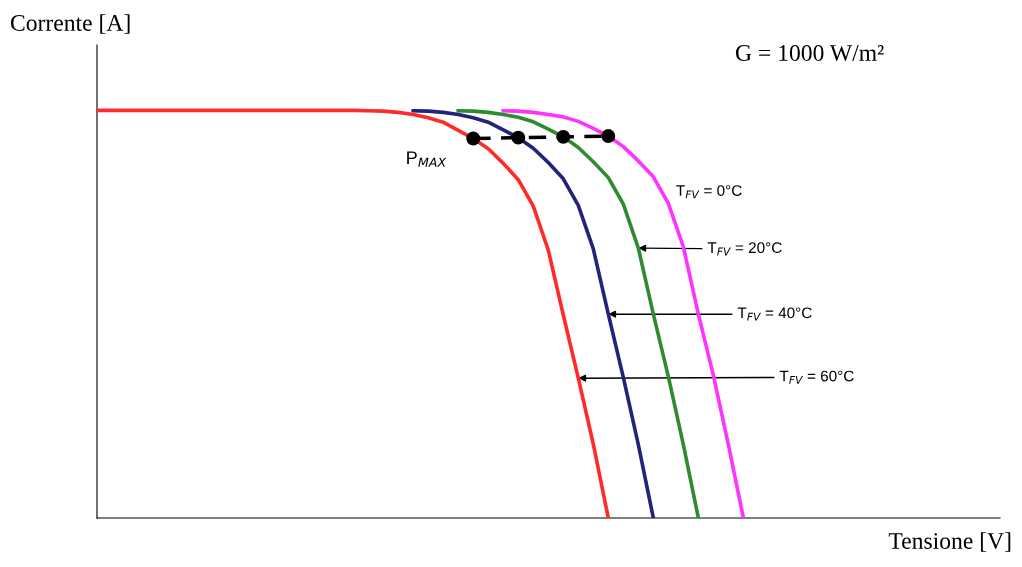 The image size is (1022, 567). Describe the element at coordinates (774, 314) in the screenshot. I see `annotation: T$_{FV}$ = 40°C` at that location.